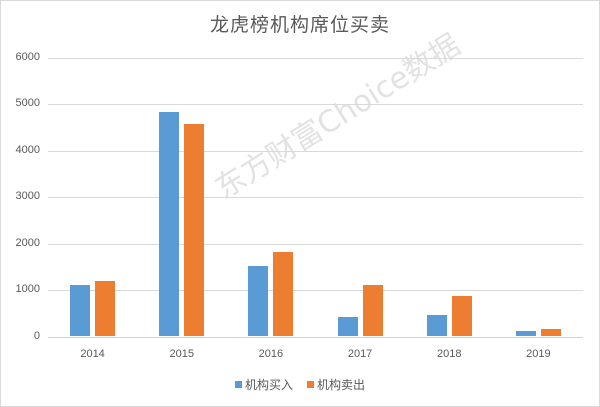 This screenshot has width=600, height=407. I want to click on legend: 机构买入 机构卖出, so click(300, 384).